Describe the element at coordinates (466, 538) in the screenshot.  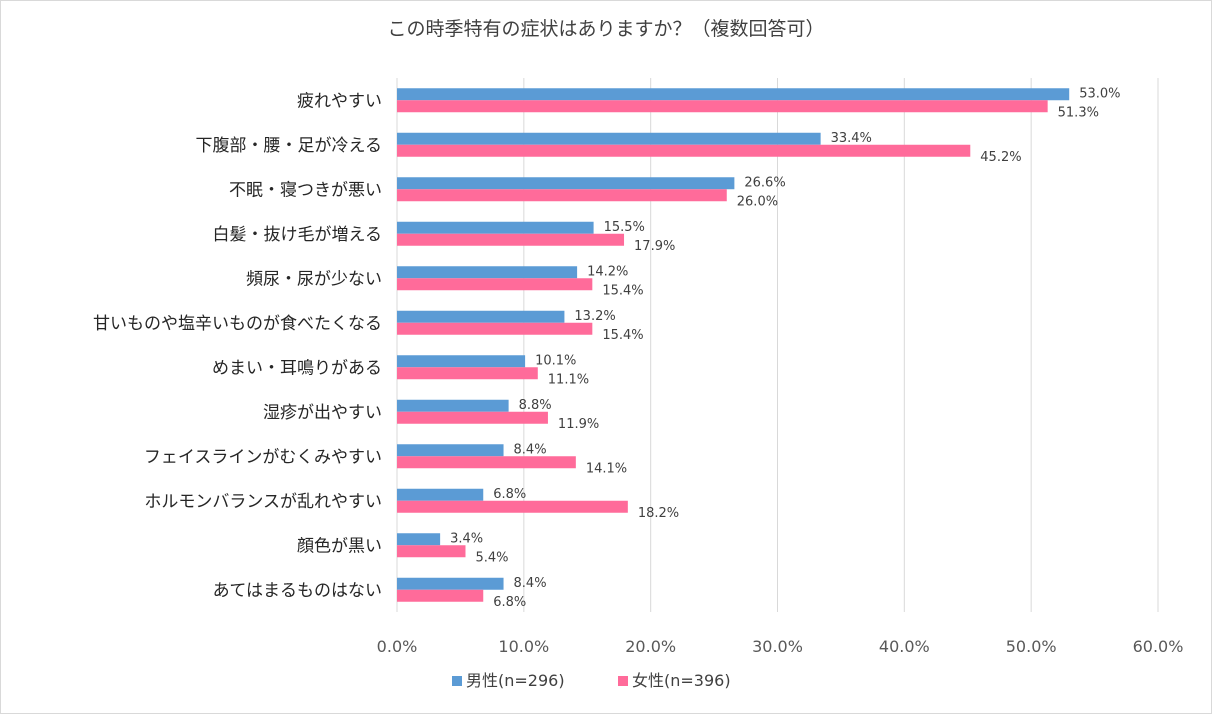
I see `data-label: 3.4%` at that location.